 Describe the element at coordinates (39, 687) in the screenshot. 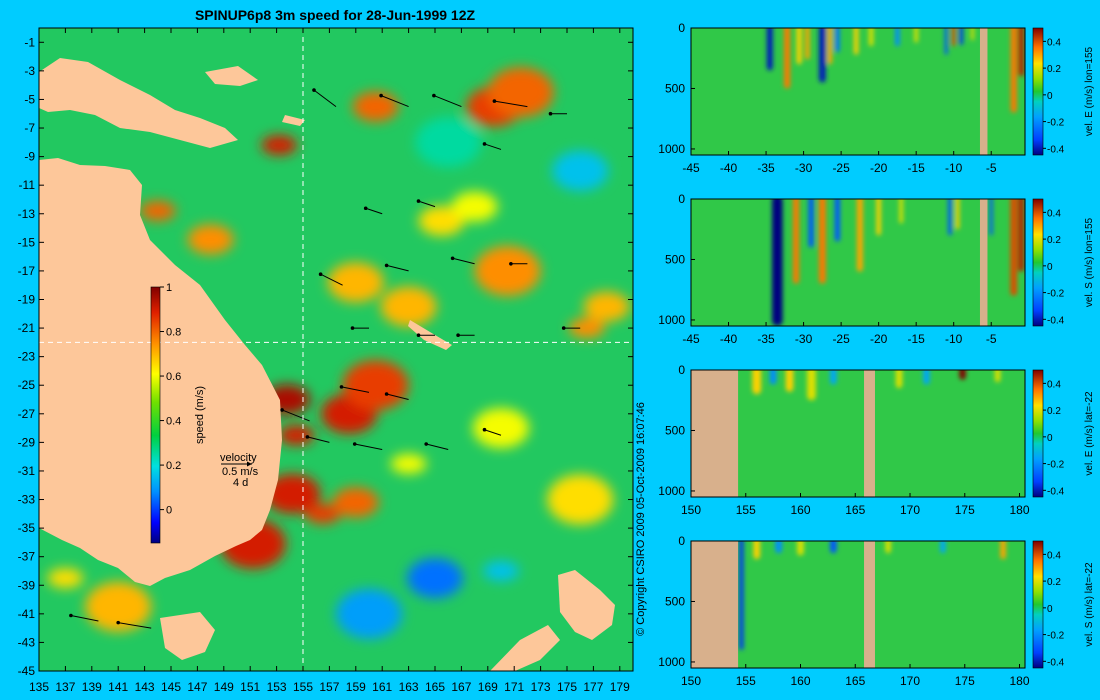

I see `map-x-tick-label: 135` at that location.